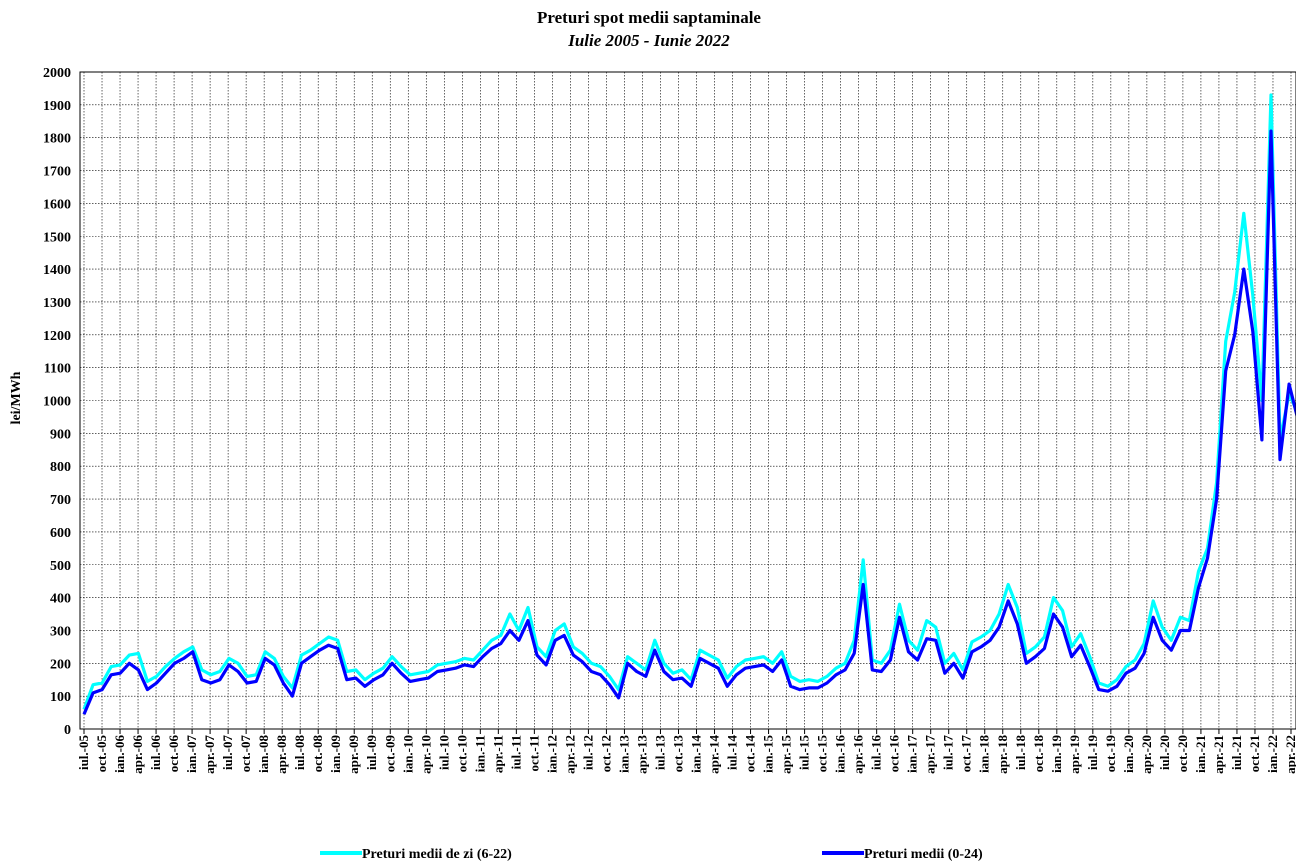  I want to click on x-tick-label: iul.-10, so click(443, 752).